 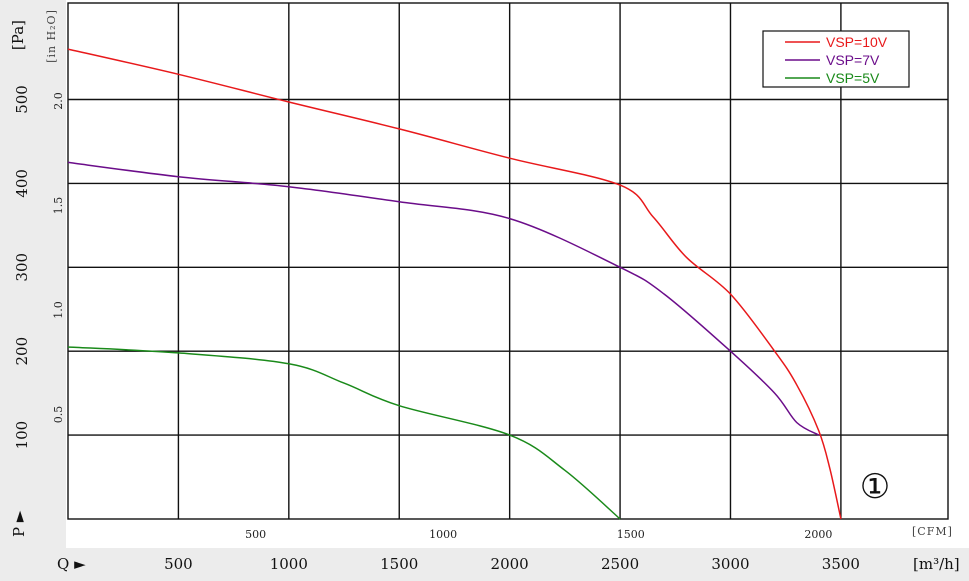 I want to click on x-tick-label: 2000, so click(x=510, y=564).